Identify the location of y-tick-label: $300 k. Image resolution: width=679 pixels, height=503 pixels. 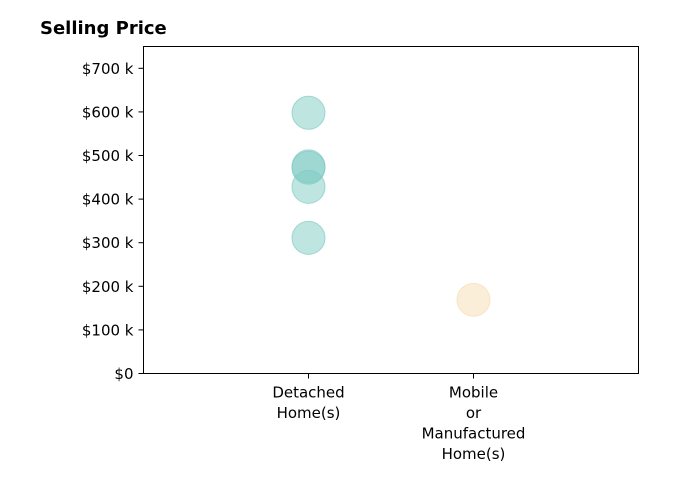
(108, 243).